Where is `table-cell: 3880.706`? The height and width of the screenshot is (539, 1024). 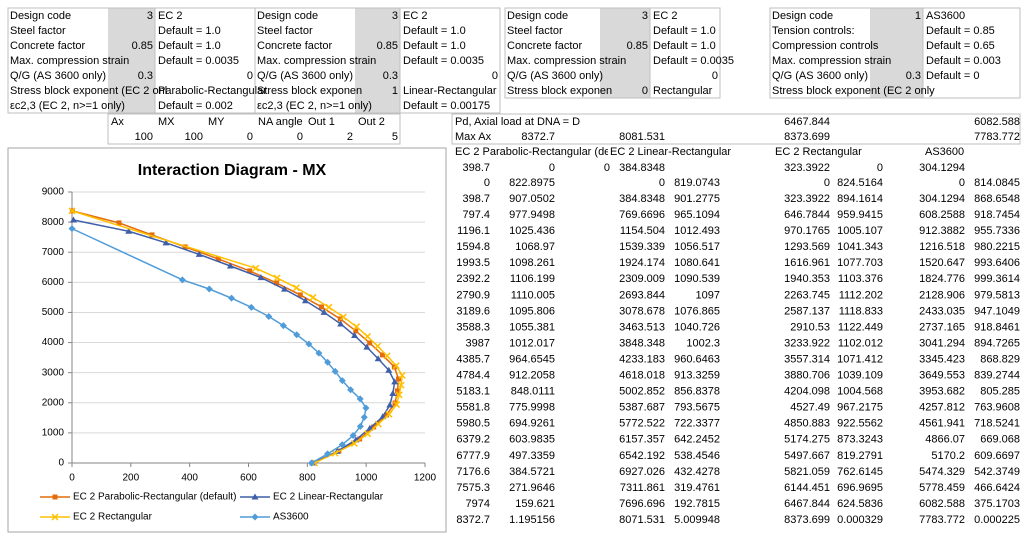
table-cell: 3880.706 is located at coordinates (807, 376).